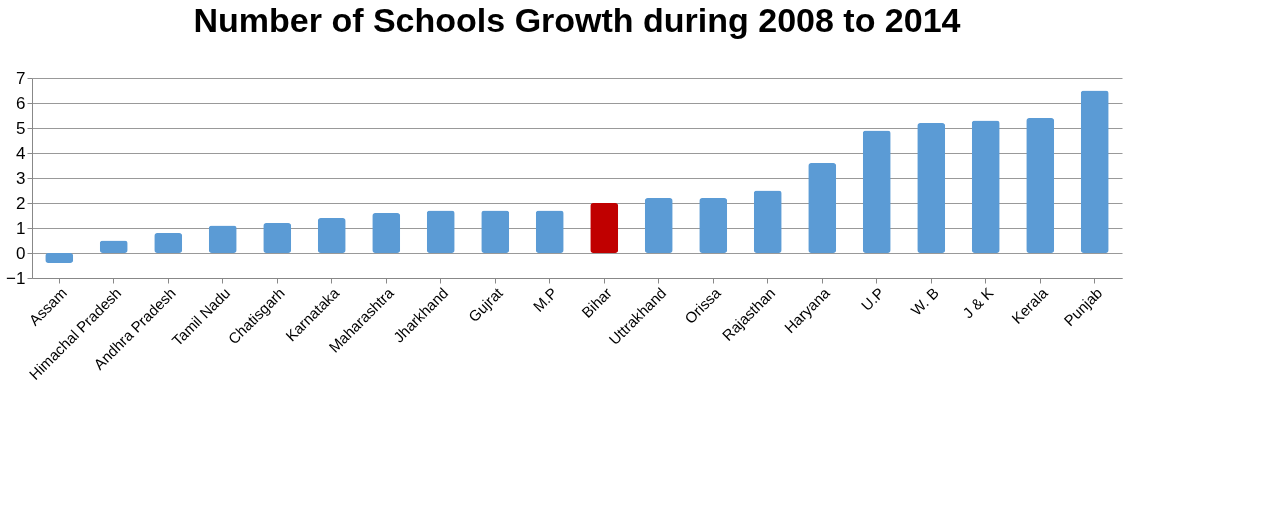  What do you see at coordinates (21, 128) in the screenshot?
I see `y-tick-label: 5` at bounding box center [21, 128].